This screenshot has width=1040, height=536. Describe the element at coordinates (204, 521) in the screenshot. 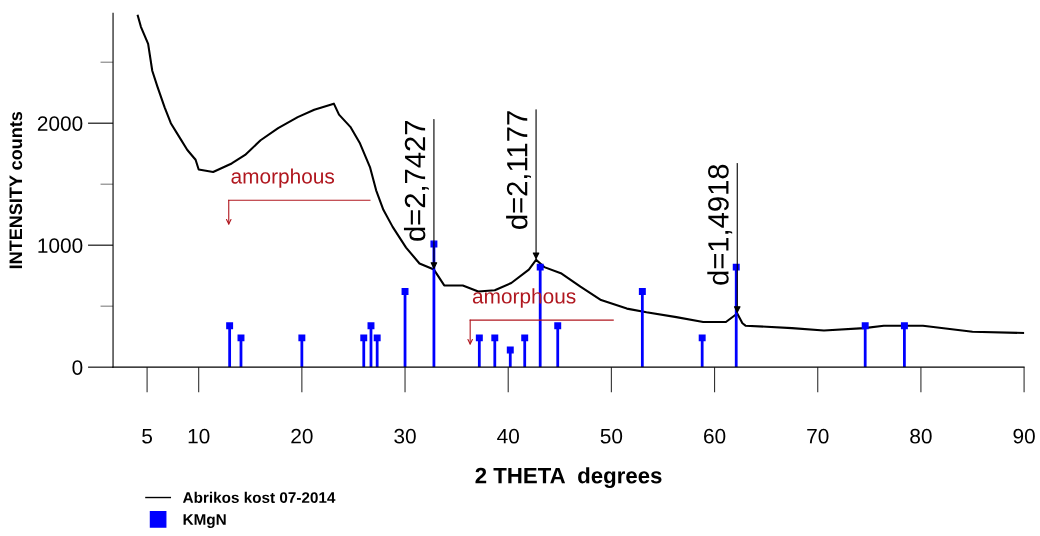

I see `legend-label: KMgN` at that location.